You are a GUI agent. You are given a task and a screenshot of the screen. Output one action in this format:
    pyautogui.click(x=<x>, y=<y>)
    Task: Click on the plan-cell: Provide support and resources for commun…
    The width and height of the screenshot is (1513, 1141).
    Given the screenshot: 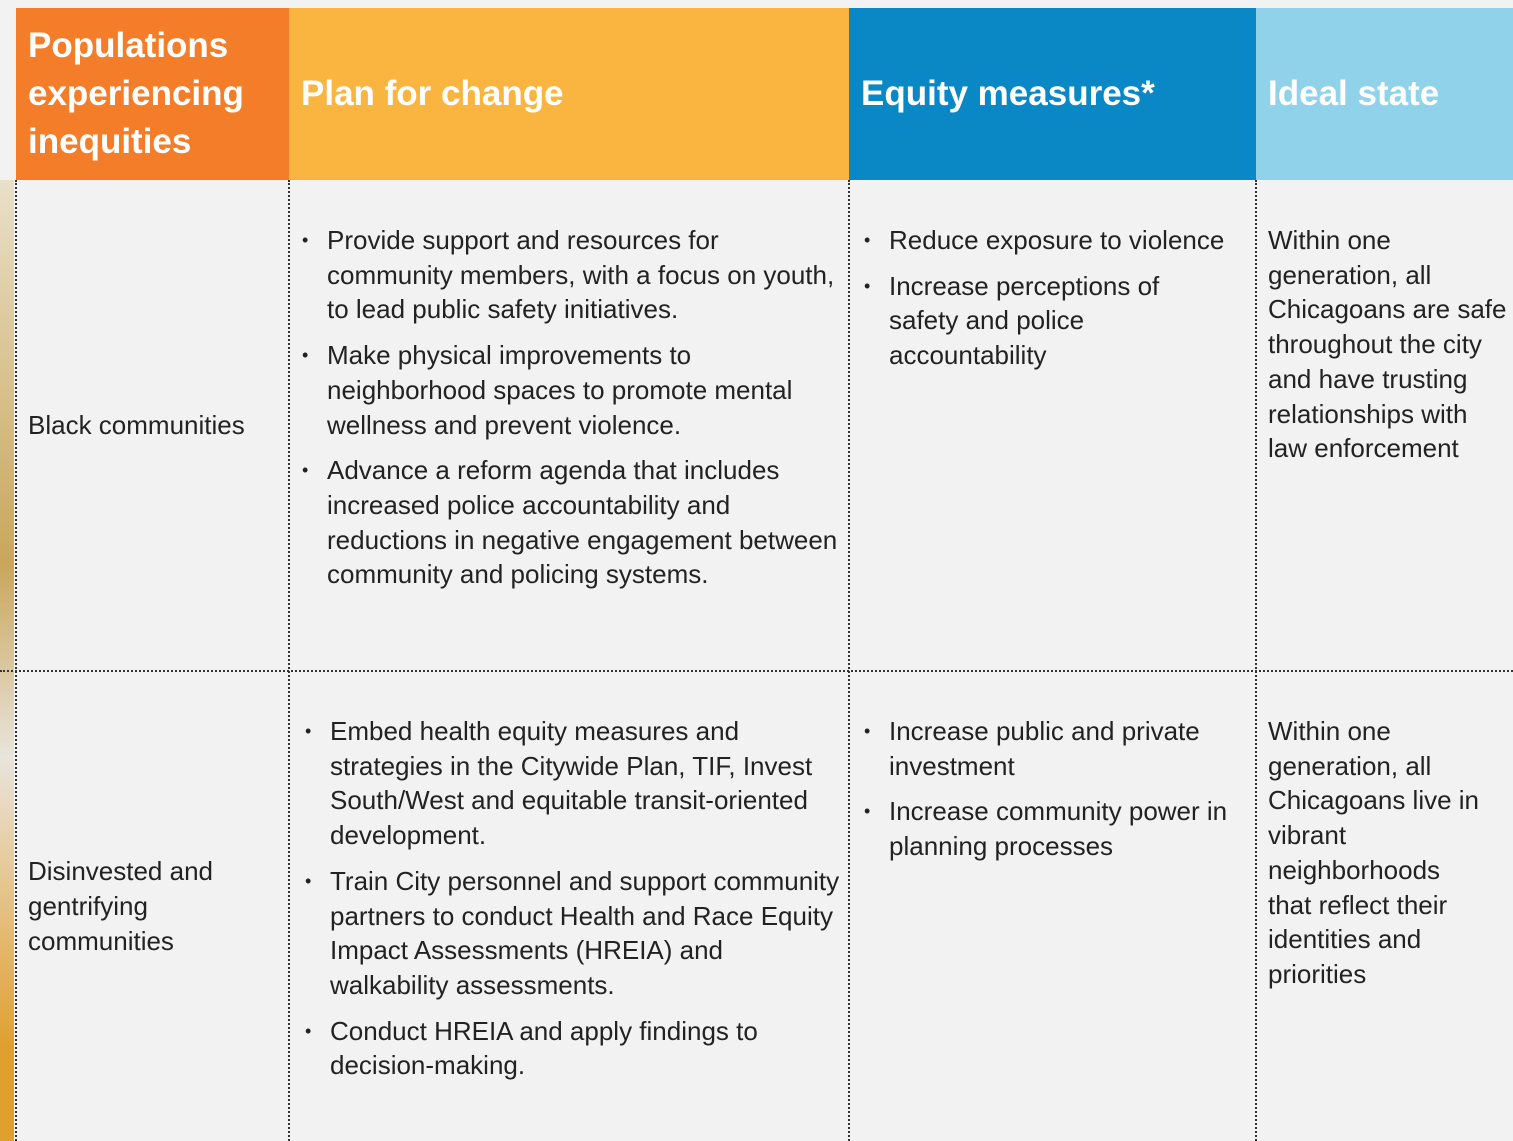 What is the action you would take?
    pyautogui.click(x=572, y=413)
    